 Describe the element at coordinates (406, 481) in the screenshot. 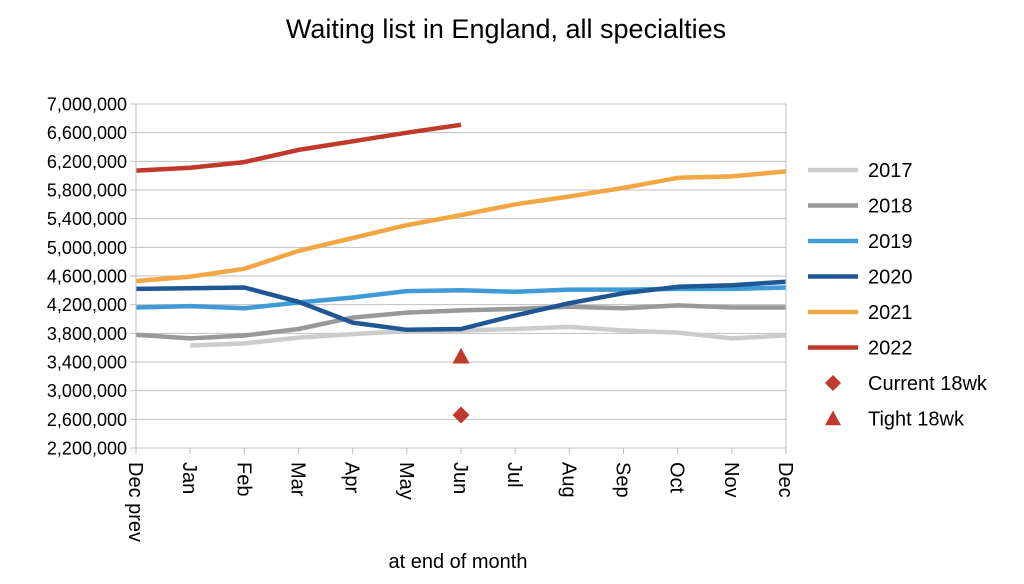

I see `x-tick-label: May` at that location.